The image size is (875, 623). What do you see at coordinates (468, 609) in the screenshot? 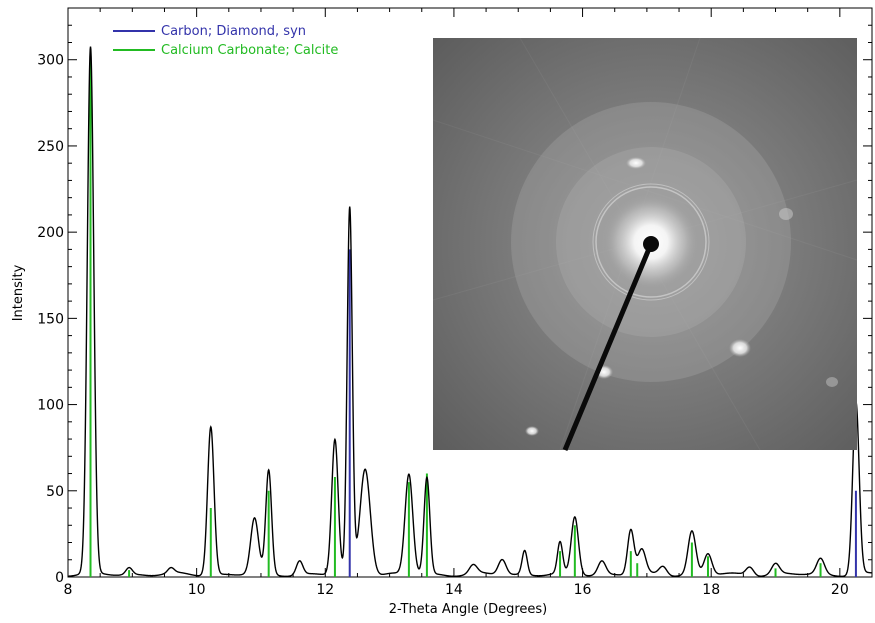
I see `x-axis-title: 2-Theta Angle (Degrees)` at bounding box center [468, 609].